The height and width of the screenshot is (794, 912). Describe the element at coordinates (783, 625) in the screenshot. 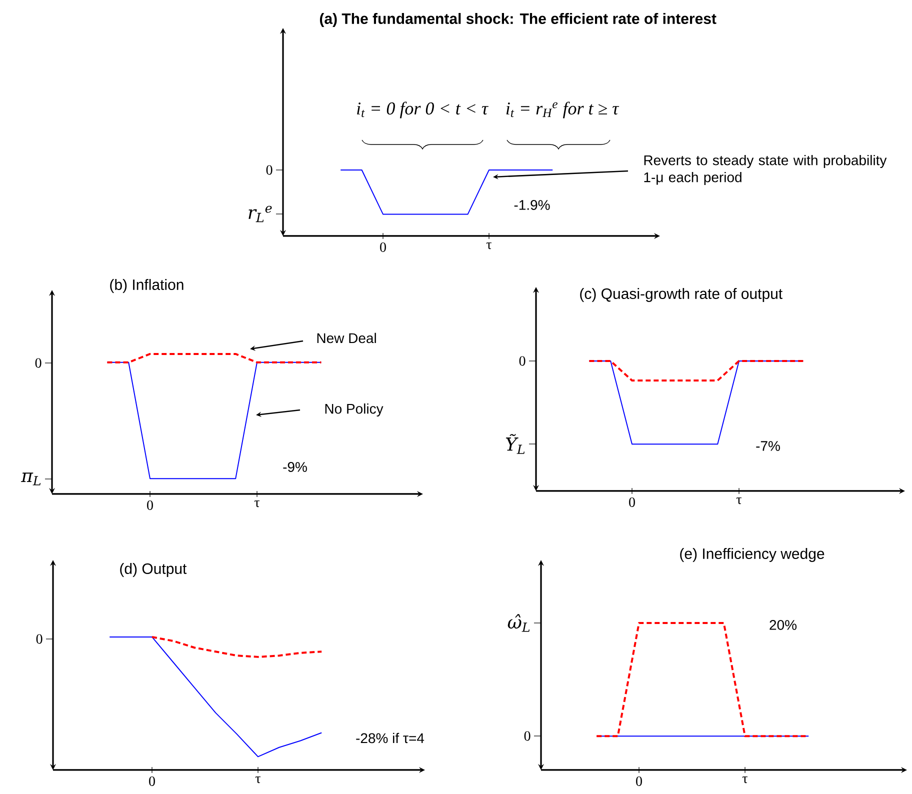

I see `annotation: 20%` at that location.